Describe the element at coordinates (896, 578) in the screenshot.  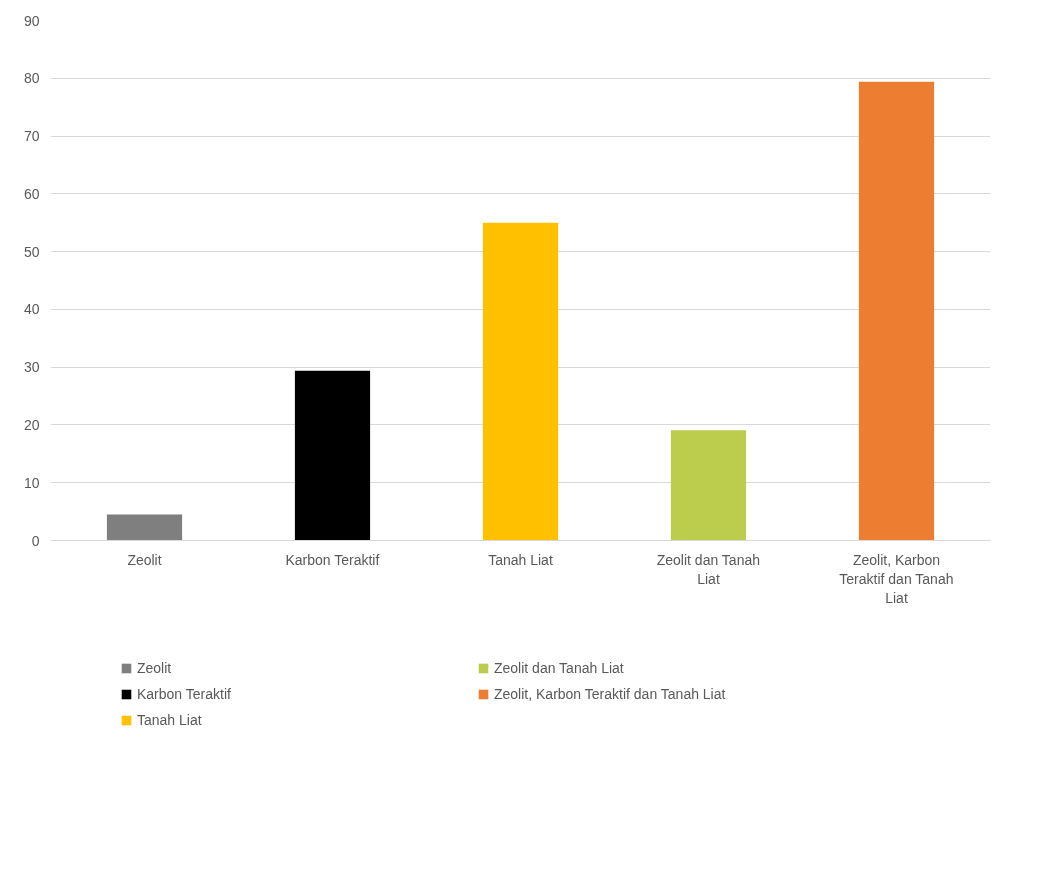
I see `x-tick-label: Zeolit, Karbon Teraktif dan Tanah Liat` at that location.